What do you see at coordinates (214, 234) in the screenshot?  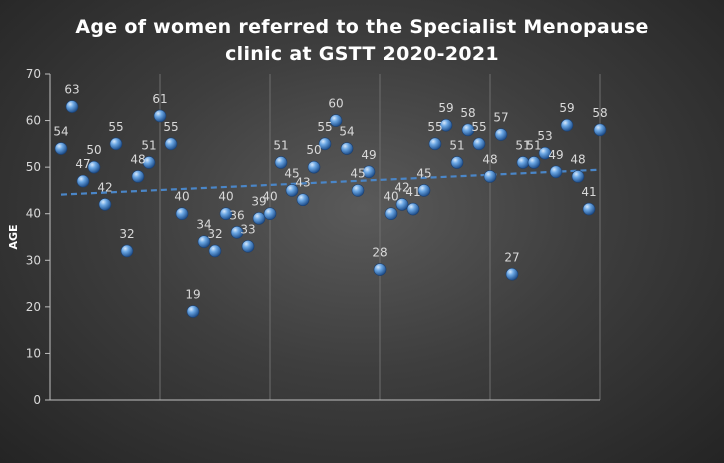 I see `data-label: 32` at bounding box center [214, 234].